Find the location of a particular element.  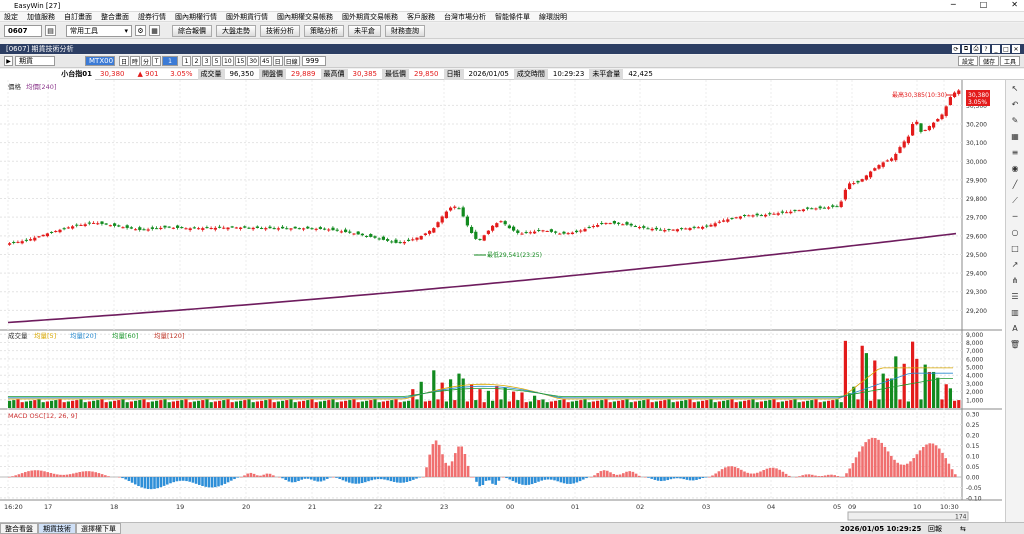

help-icon: ? is located at coordinates (986, 49).